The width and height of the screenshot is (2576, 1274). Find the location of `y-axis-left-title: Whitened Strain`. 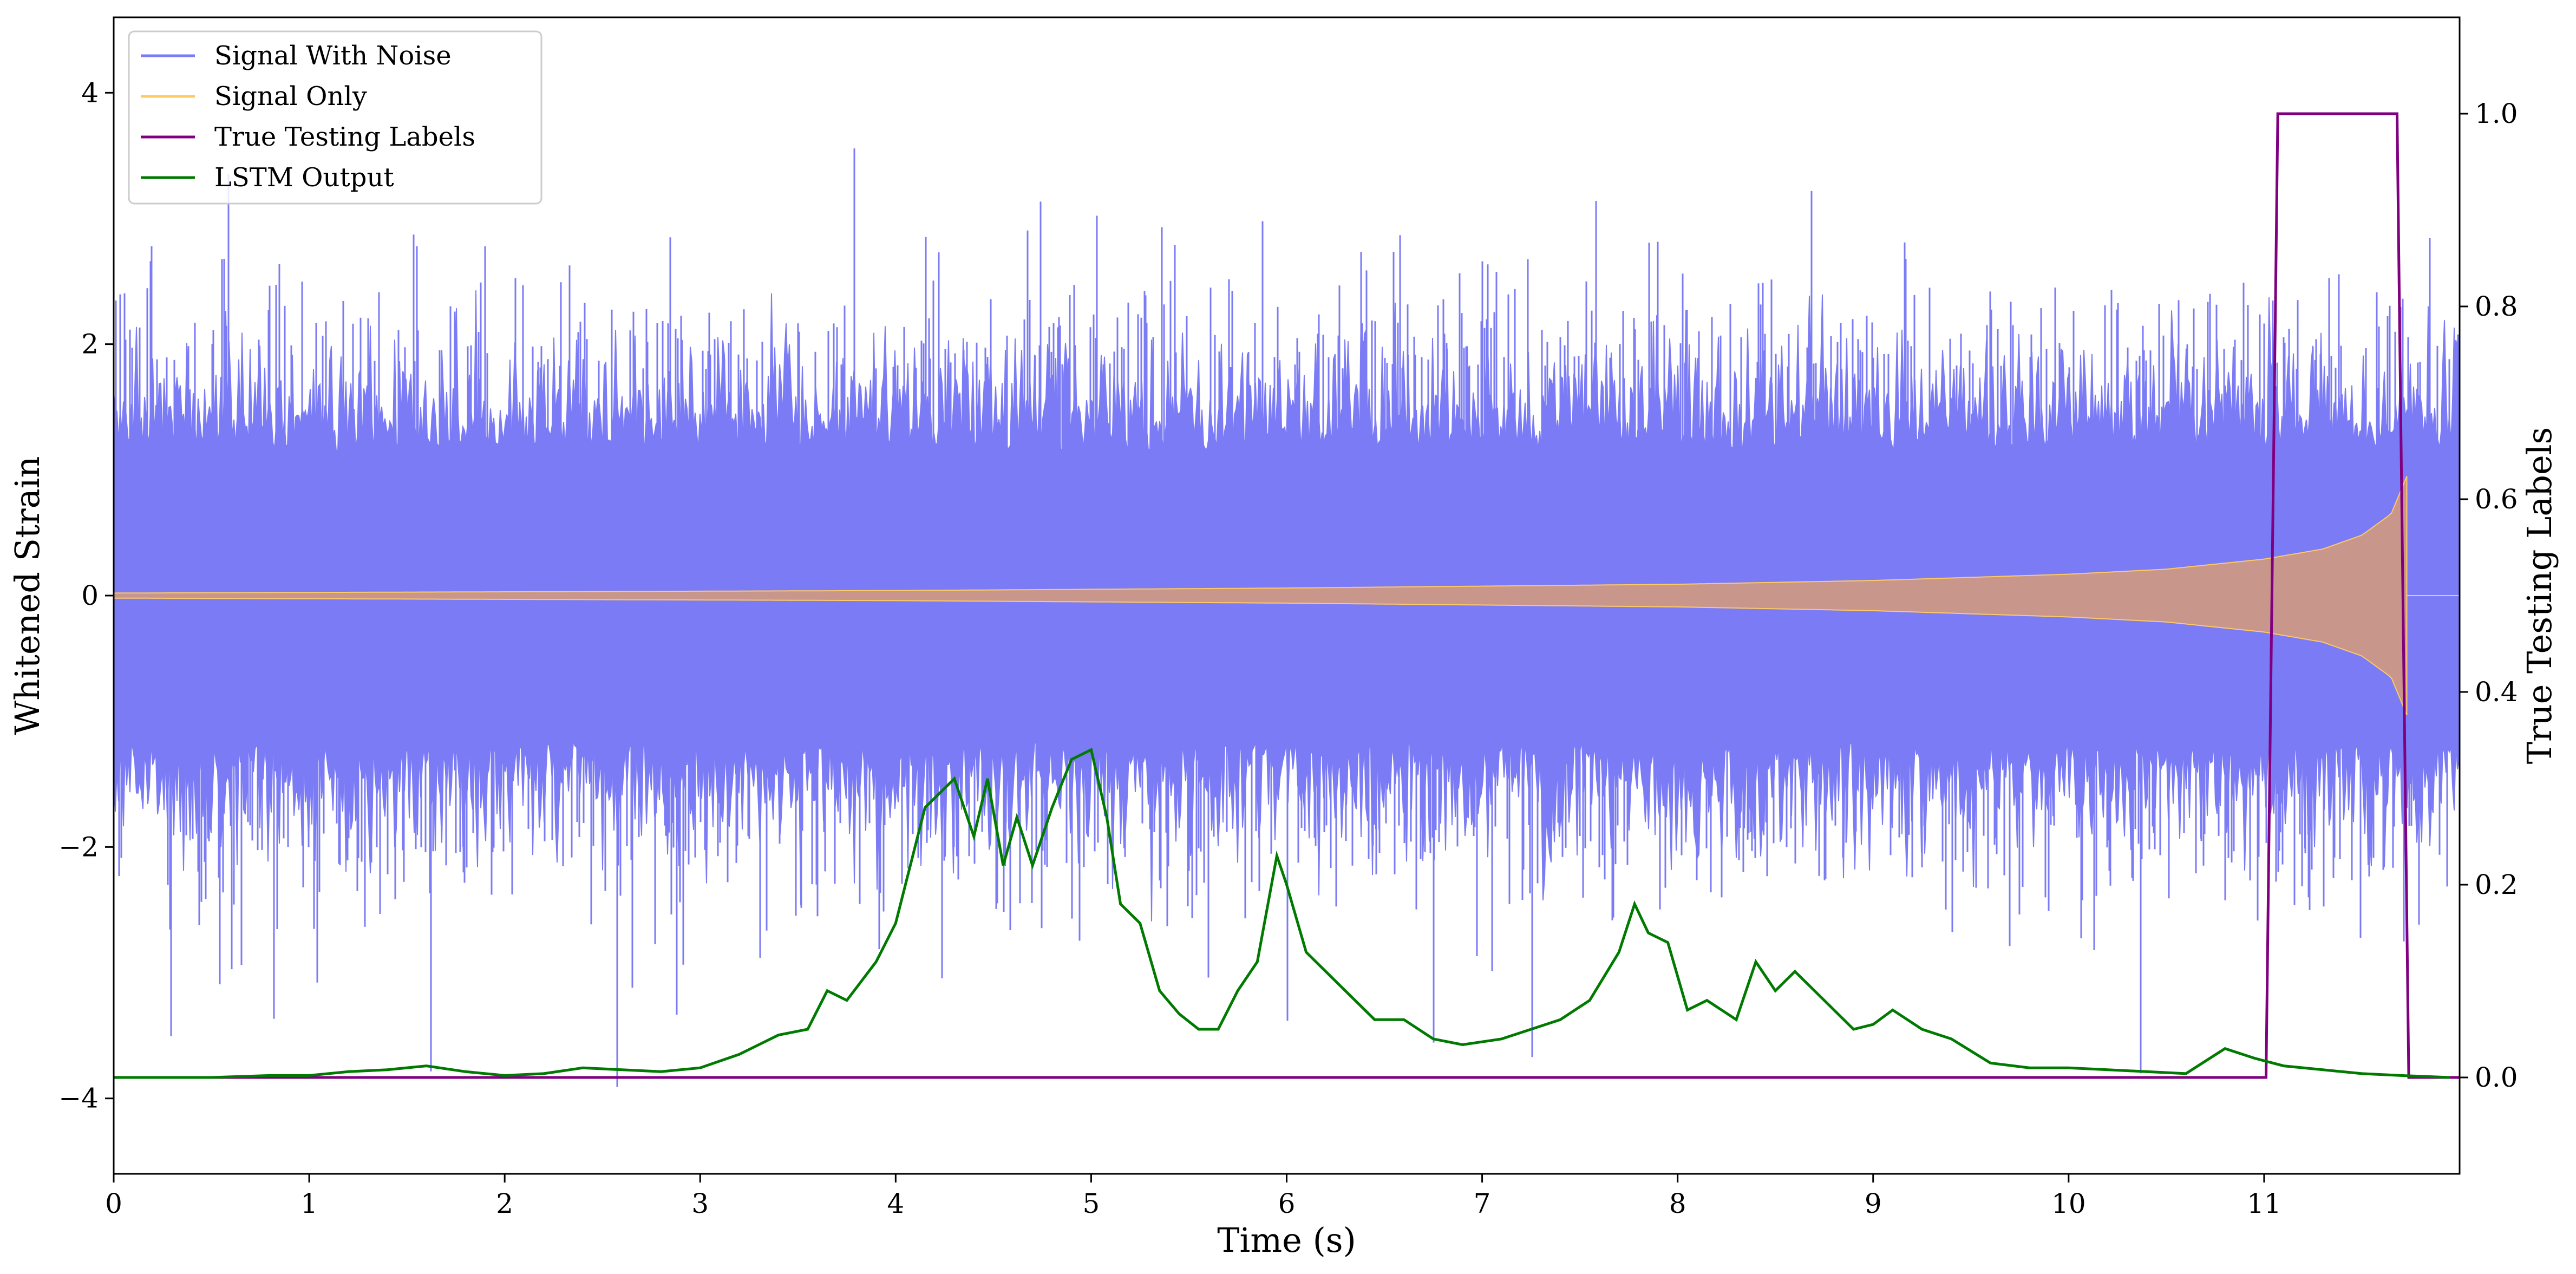

y-axis-left-title: Whitened Strain is located at coordinates (28, 595).